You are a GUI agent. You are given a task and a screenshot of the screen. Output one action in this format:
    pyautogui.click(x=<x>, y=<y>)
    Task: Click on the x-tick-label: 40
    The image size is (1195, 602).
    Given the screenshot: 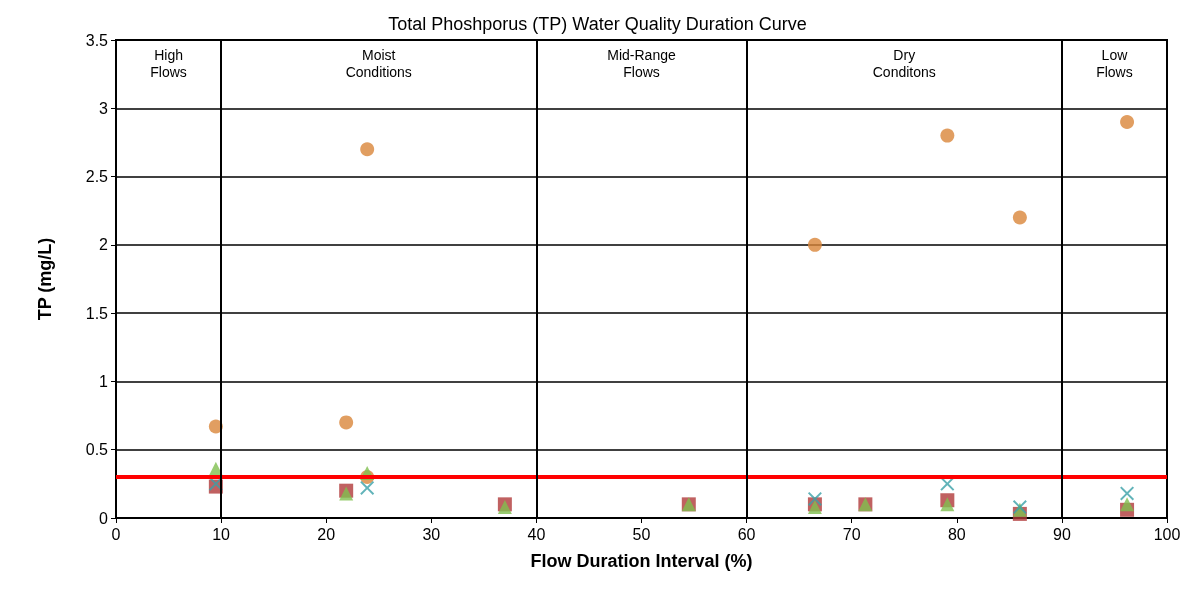 What is the action you would take?
    pyautogui.click(x=536, y=534)
    